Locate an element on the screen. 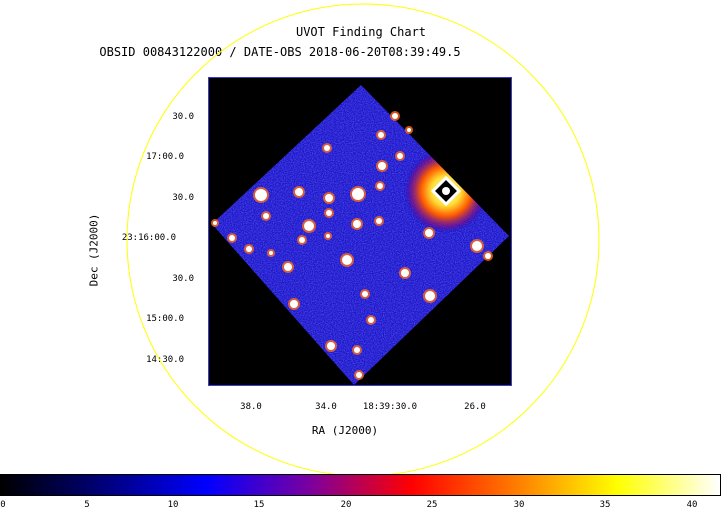 This screenshot has width=722, height=515. colorbar-tick: 5 is located at coordinates (87, 505).